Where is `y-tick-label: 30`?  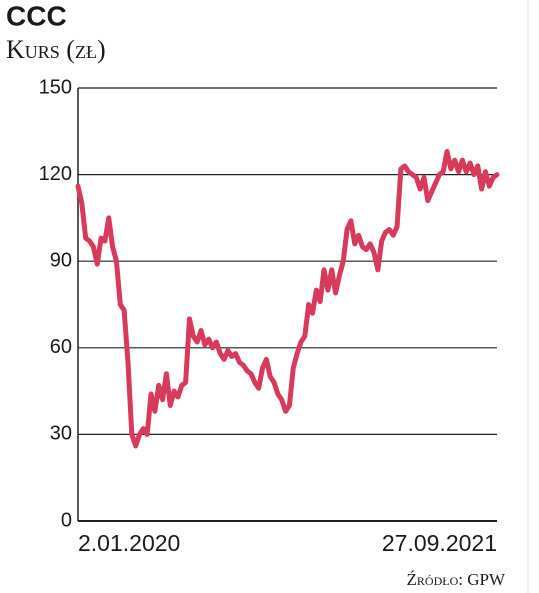 y-tick-label: 30 is located at coordinates (61, 434).